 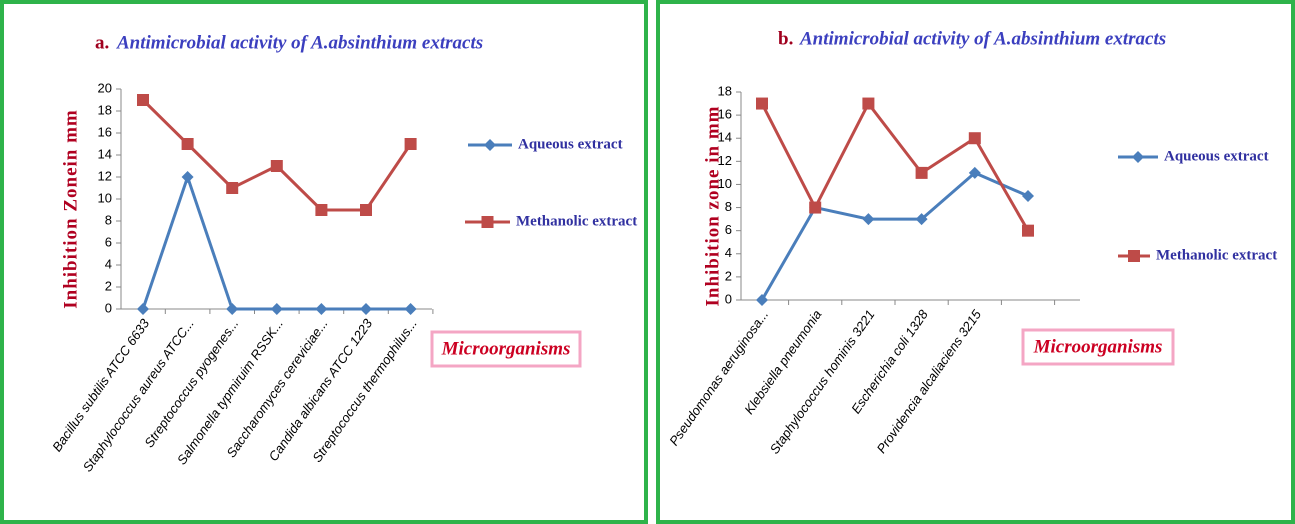 What do you see at coordinates (70, 209) in the screenshot?
I see `y-axis-label: Inhibition Zonein mm` at bounding box center [70, 209].